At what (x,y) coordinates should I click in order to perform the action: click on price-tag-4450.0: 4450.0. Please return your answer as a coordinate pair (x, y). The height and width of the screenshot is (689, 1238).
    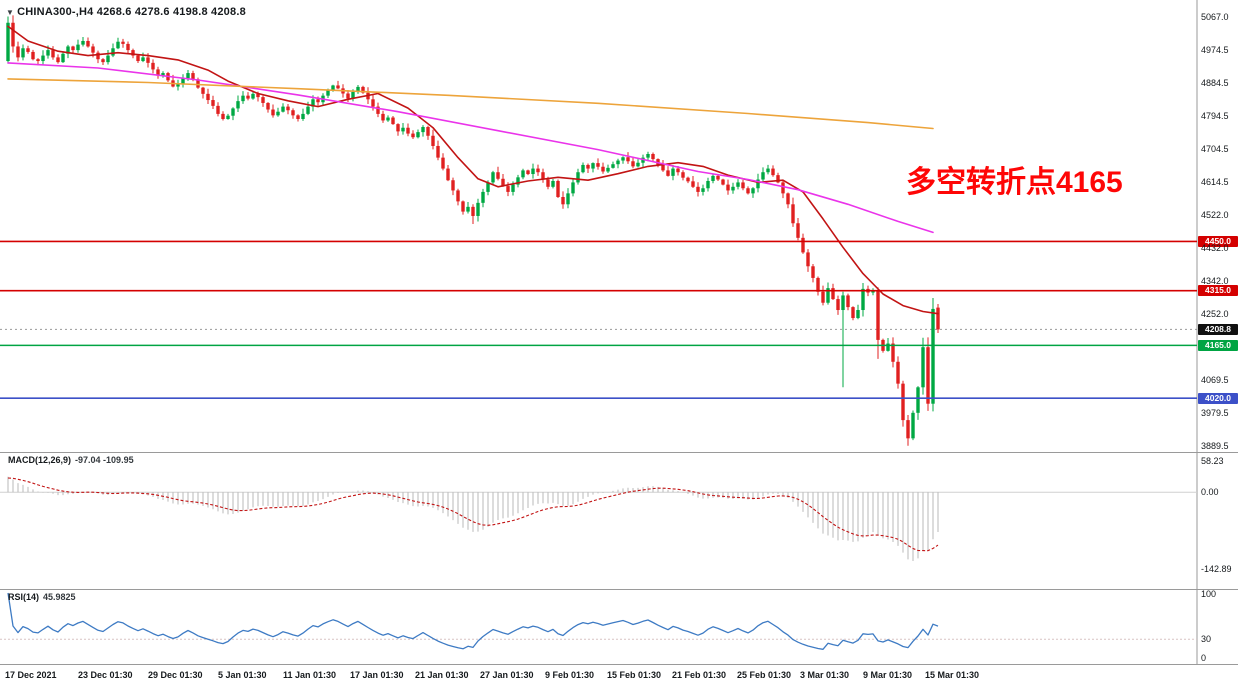
    Looking at the image, I should click on (1218, 241).